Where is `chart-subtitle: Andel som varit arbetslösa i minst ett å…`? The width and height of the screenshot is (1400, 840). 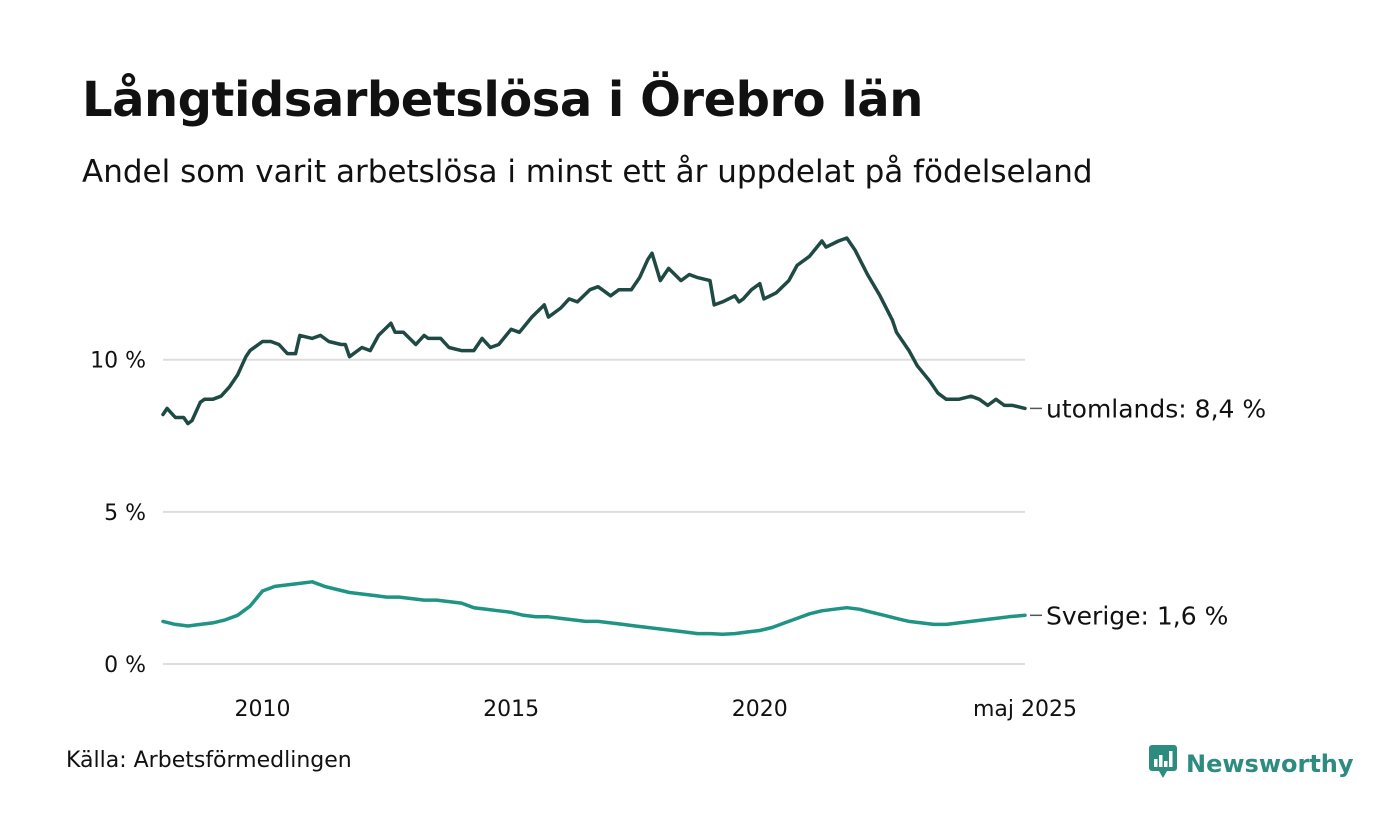
chart-subtitle: Andel som varit arbetslösa i minst ett å… is located at coordinates (587, 172).